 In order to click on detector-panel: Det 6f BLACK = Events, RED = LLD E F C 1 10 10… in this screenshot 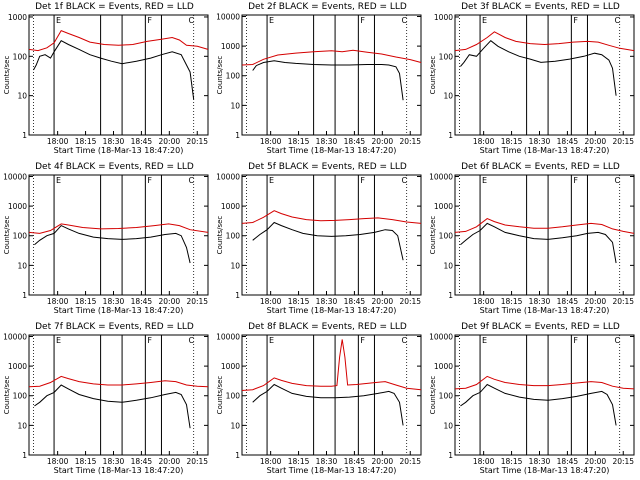, I will do `click(532, 238)`.